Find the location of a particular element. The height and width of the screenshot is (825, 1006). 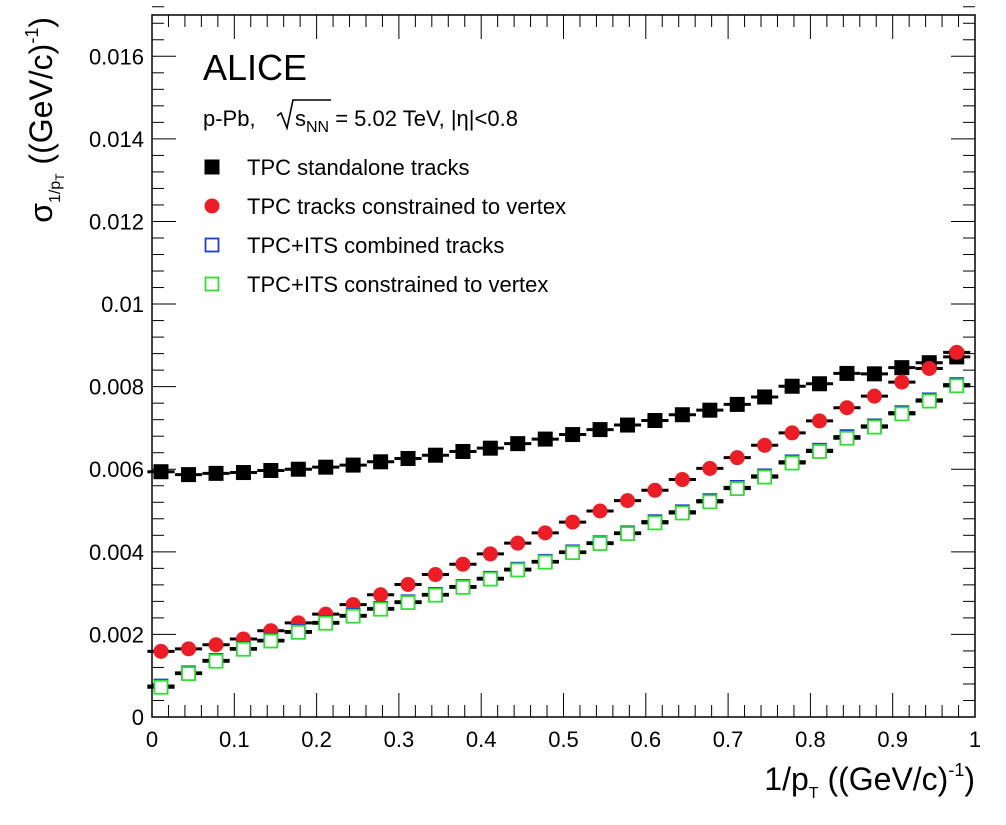

y-tick-label: 0 is located at coordinates (138, 717).